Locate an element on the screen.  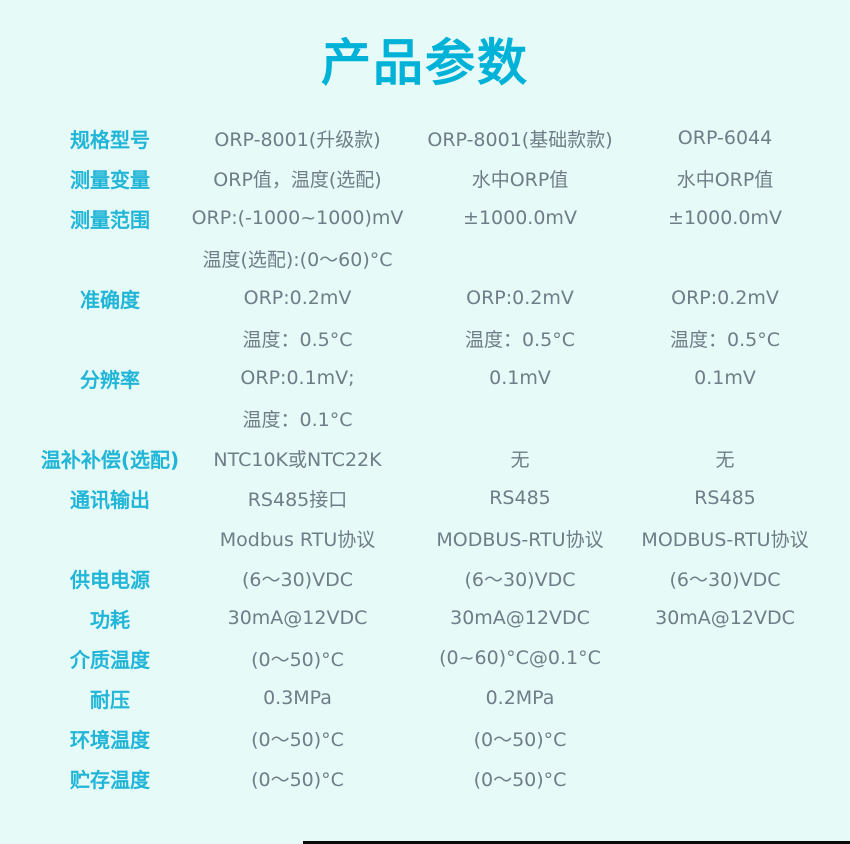
cell-col3: MODBUS-RTU协议 is located at coordinates (725, 539).